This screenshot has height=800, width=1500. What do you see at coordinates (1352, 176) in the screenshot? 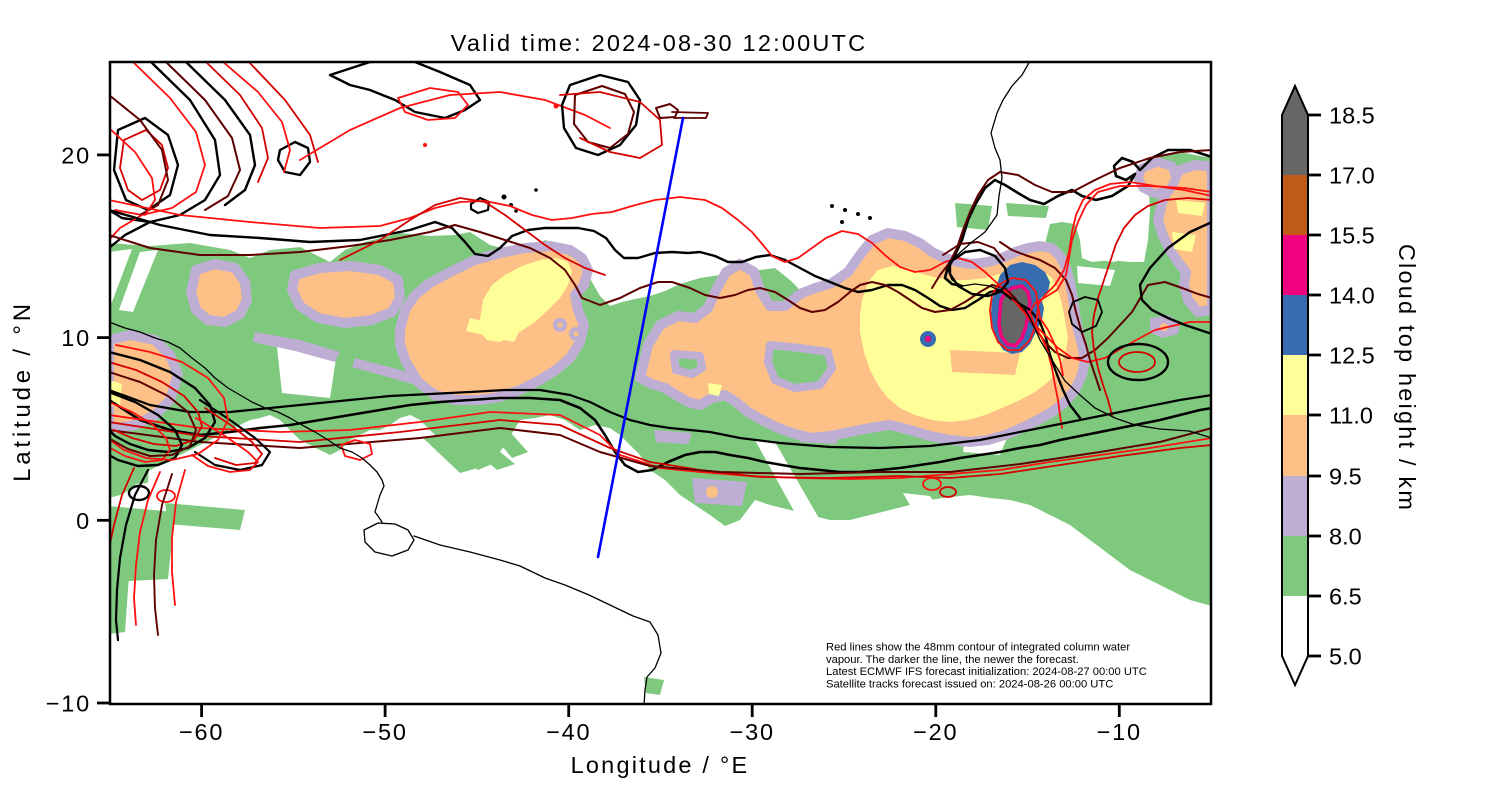
I see `svg-text: 17.0` at bounding box center [1352, 176].